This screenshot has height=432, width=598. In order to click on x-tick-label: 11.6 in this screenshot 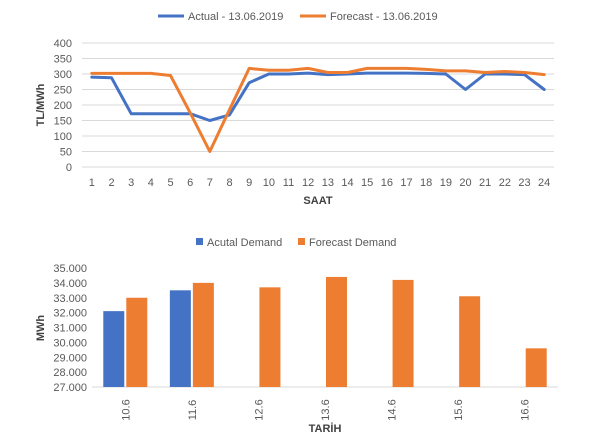, I will do `click(193, 410)`.